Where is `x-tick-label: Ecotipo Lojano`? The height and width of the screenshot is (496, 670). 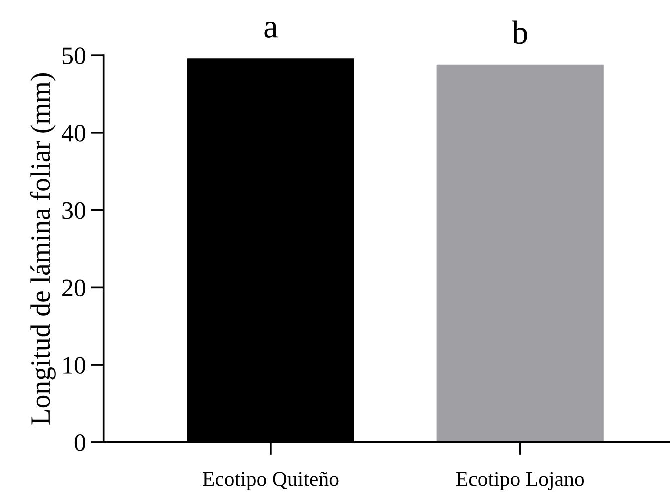 x-tick-label: Ecotipo Lojano is located at coordinates (520, 481).